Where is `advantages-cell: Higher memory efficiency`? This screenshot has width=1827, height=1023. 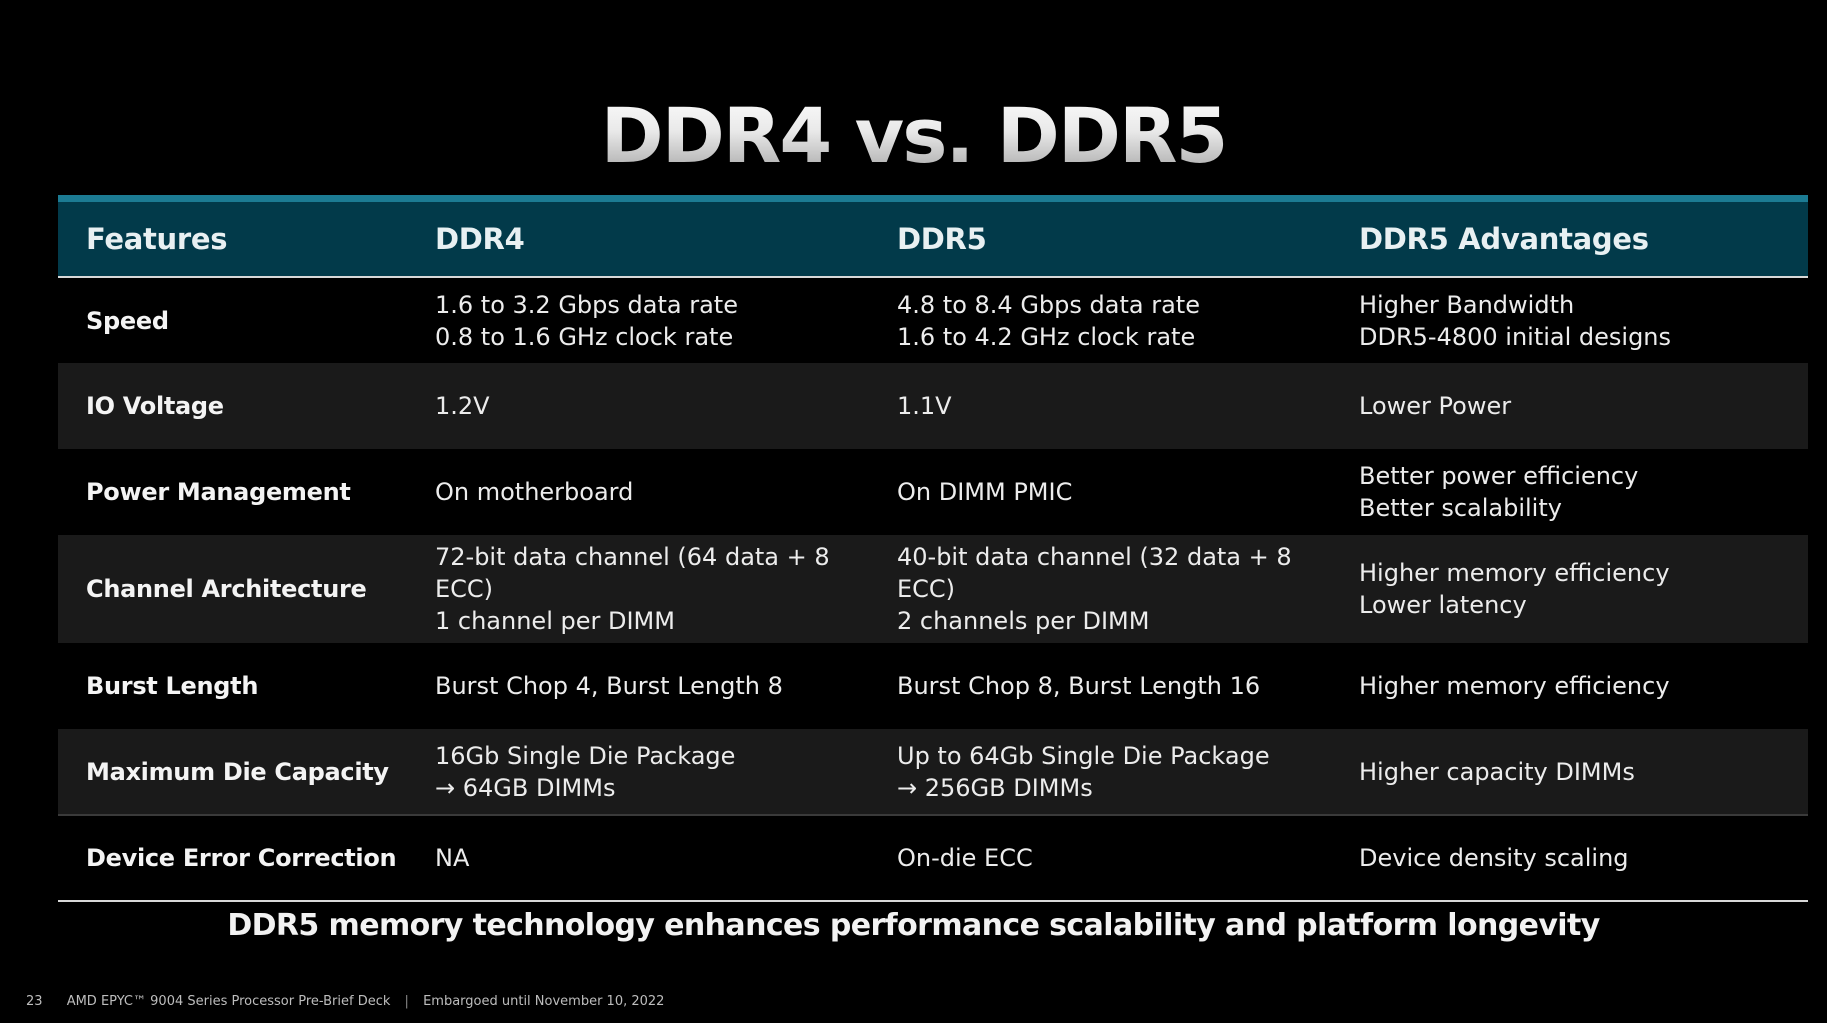
advantages-cell: Higher memory efficiency is located at coordinates (1569, 686).